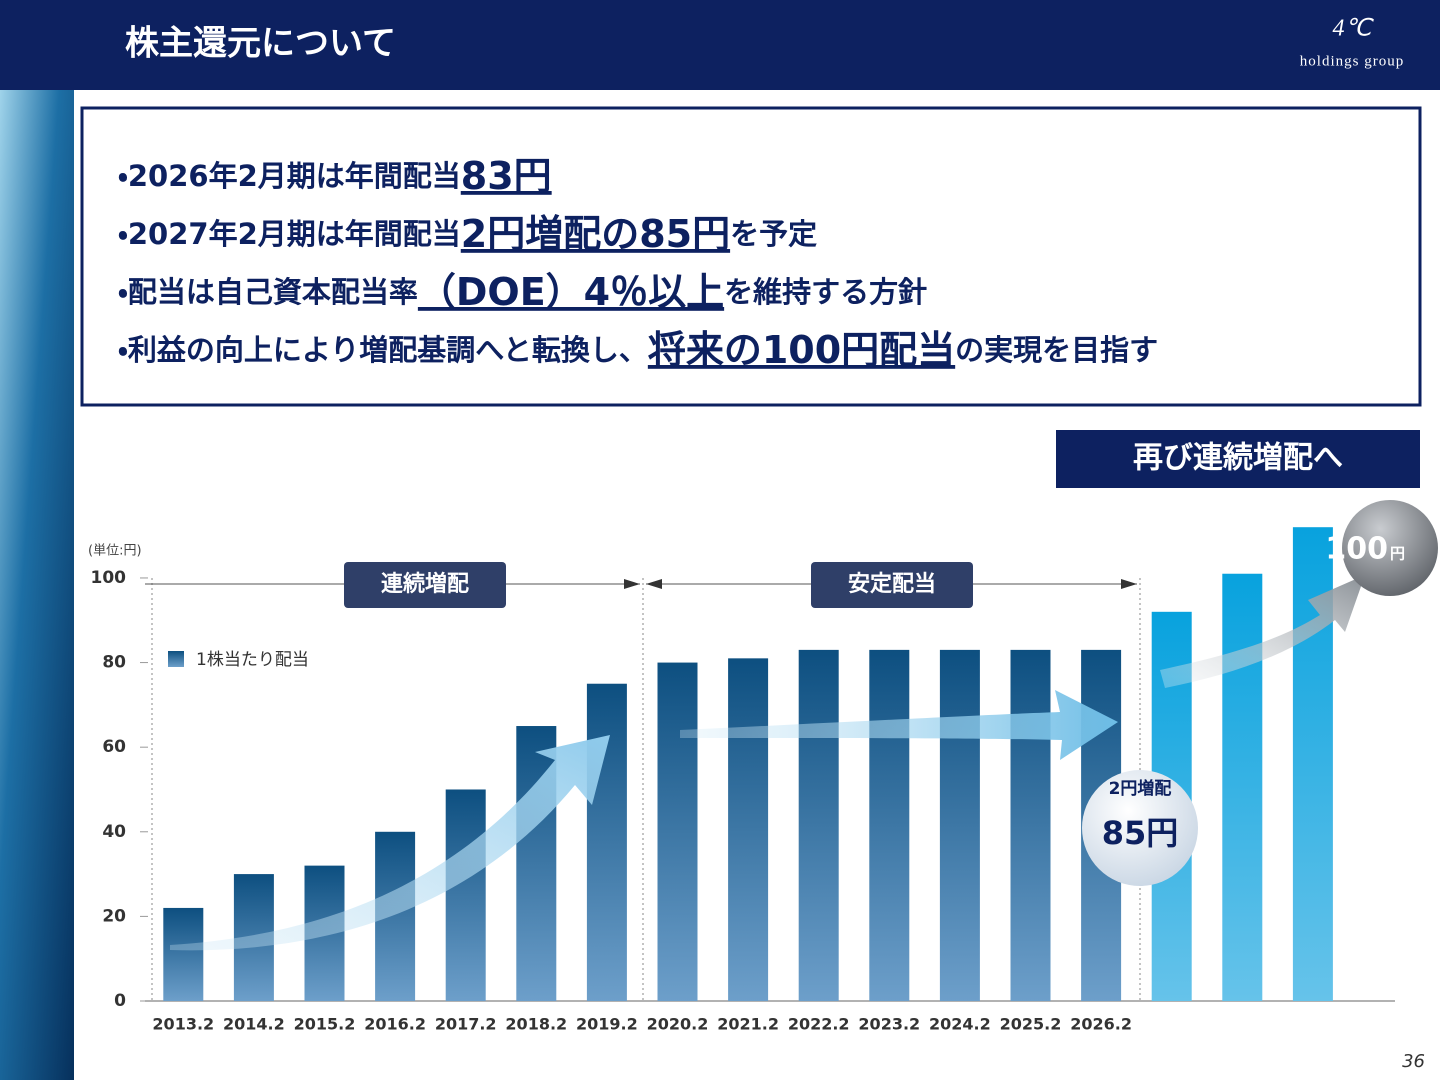 This screenshot has width=1440, height=1080. What do you see at coordinates (1140, 788) in the screenshot?
I see `callout-label: 2円増配` at bounding box center [1140, 788].